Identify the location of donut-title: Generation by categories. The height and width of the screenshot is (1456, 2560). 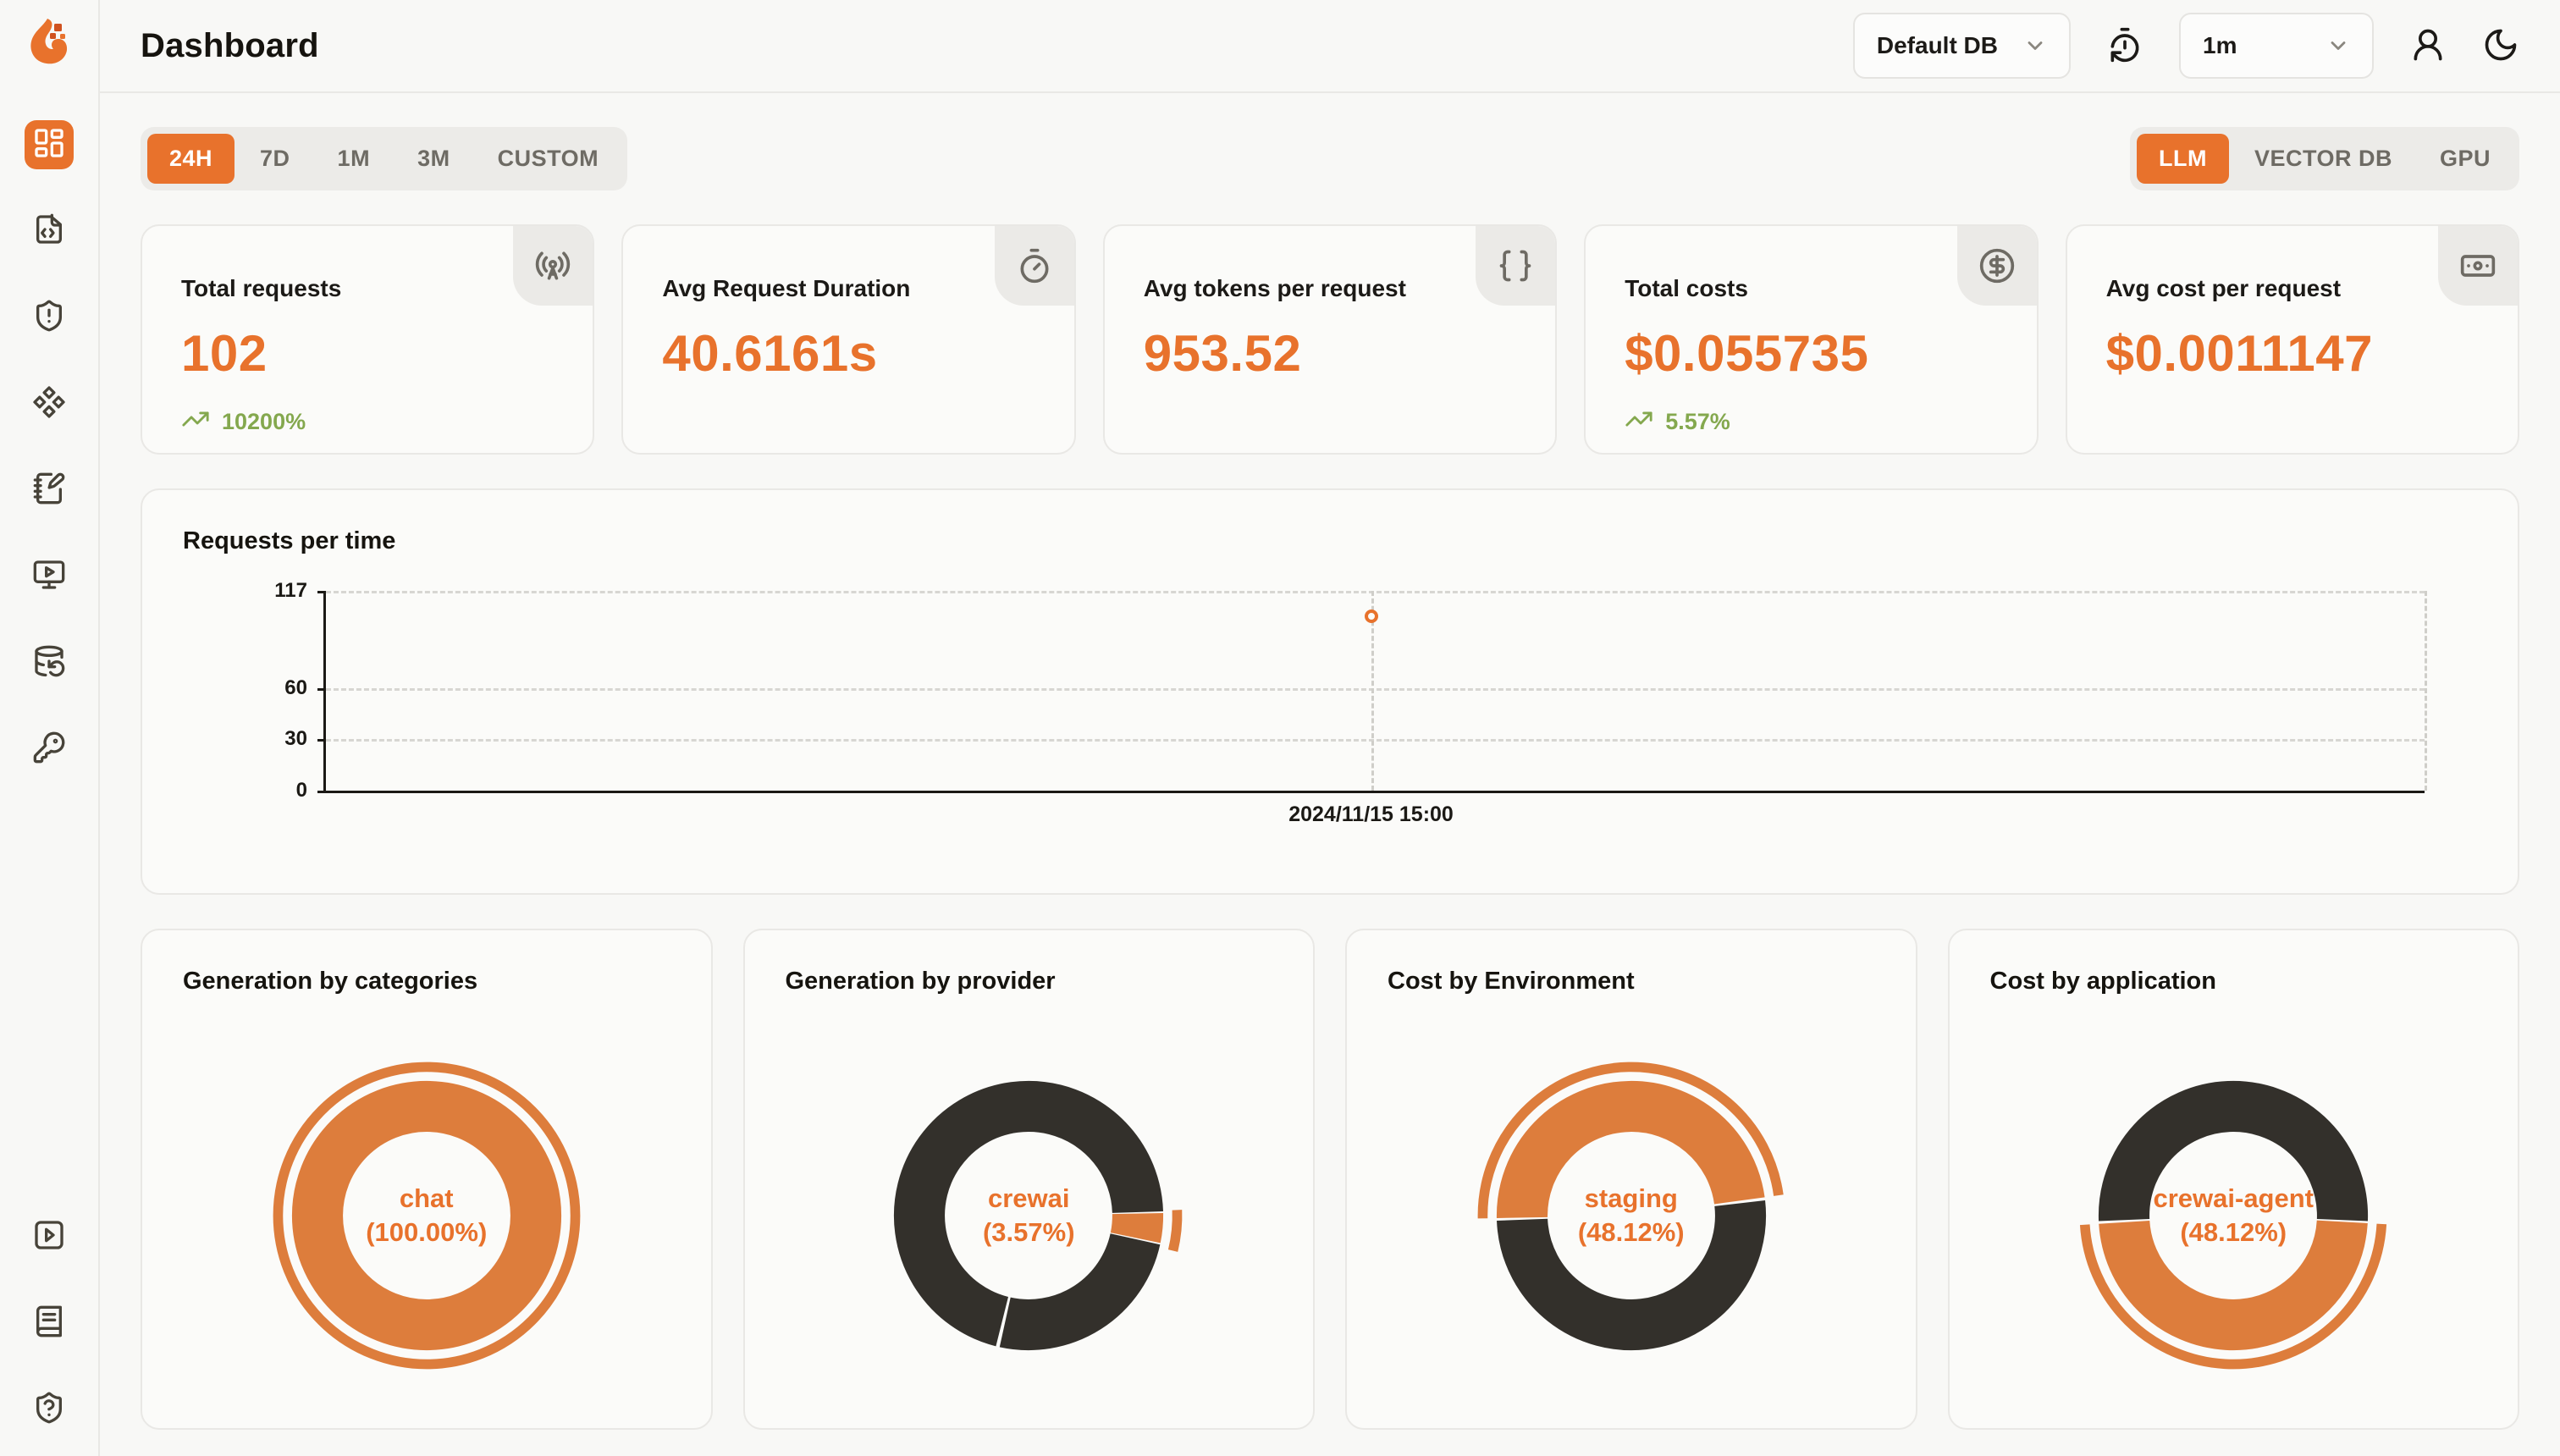
(330, 982).